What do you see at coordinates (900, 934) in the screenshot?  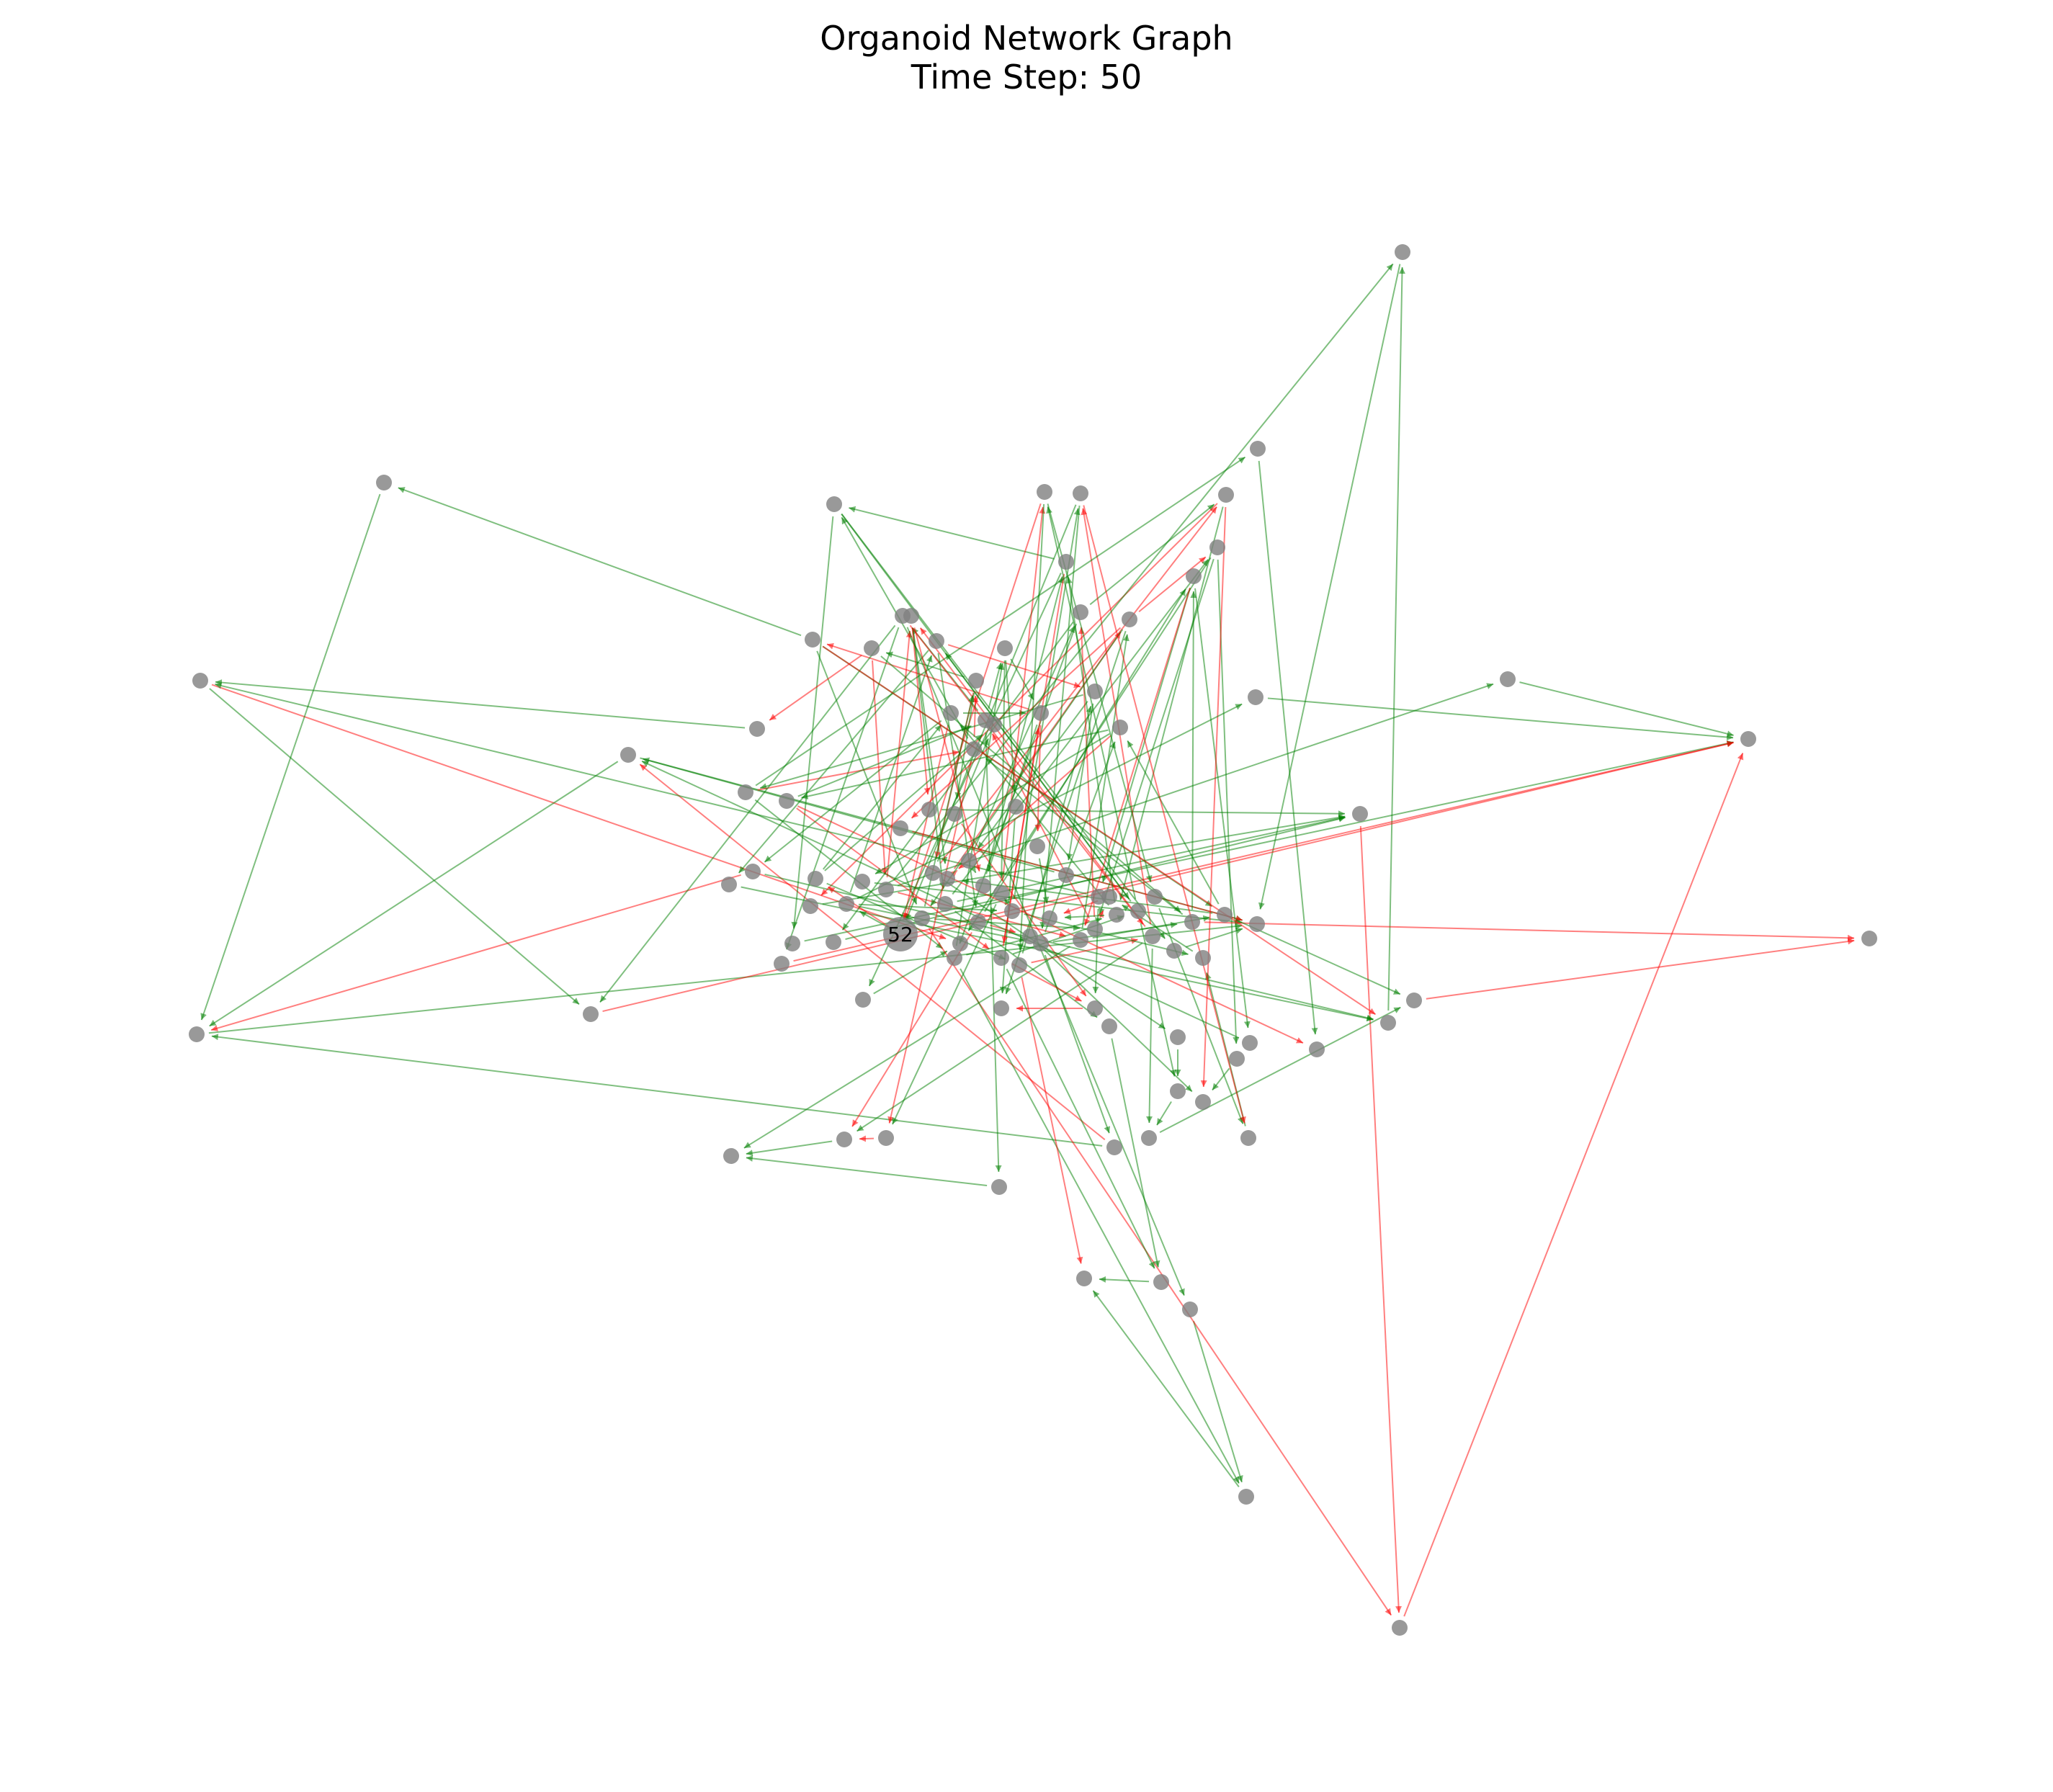 I see `highlighted-node` at bounding box center [900, 934].